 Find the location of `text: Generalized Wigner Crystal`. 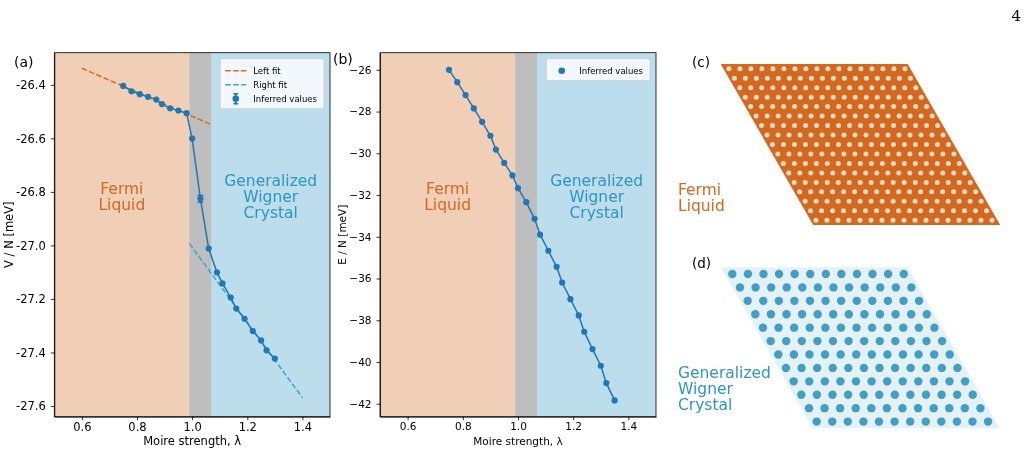

text: Generalized Wigner Crystal is located at coordinates (724, 389).